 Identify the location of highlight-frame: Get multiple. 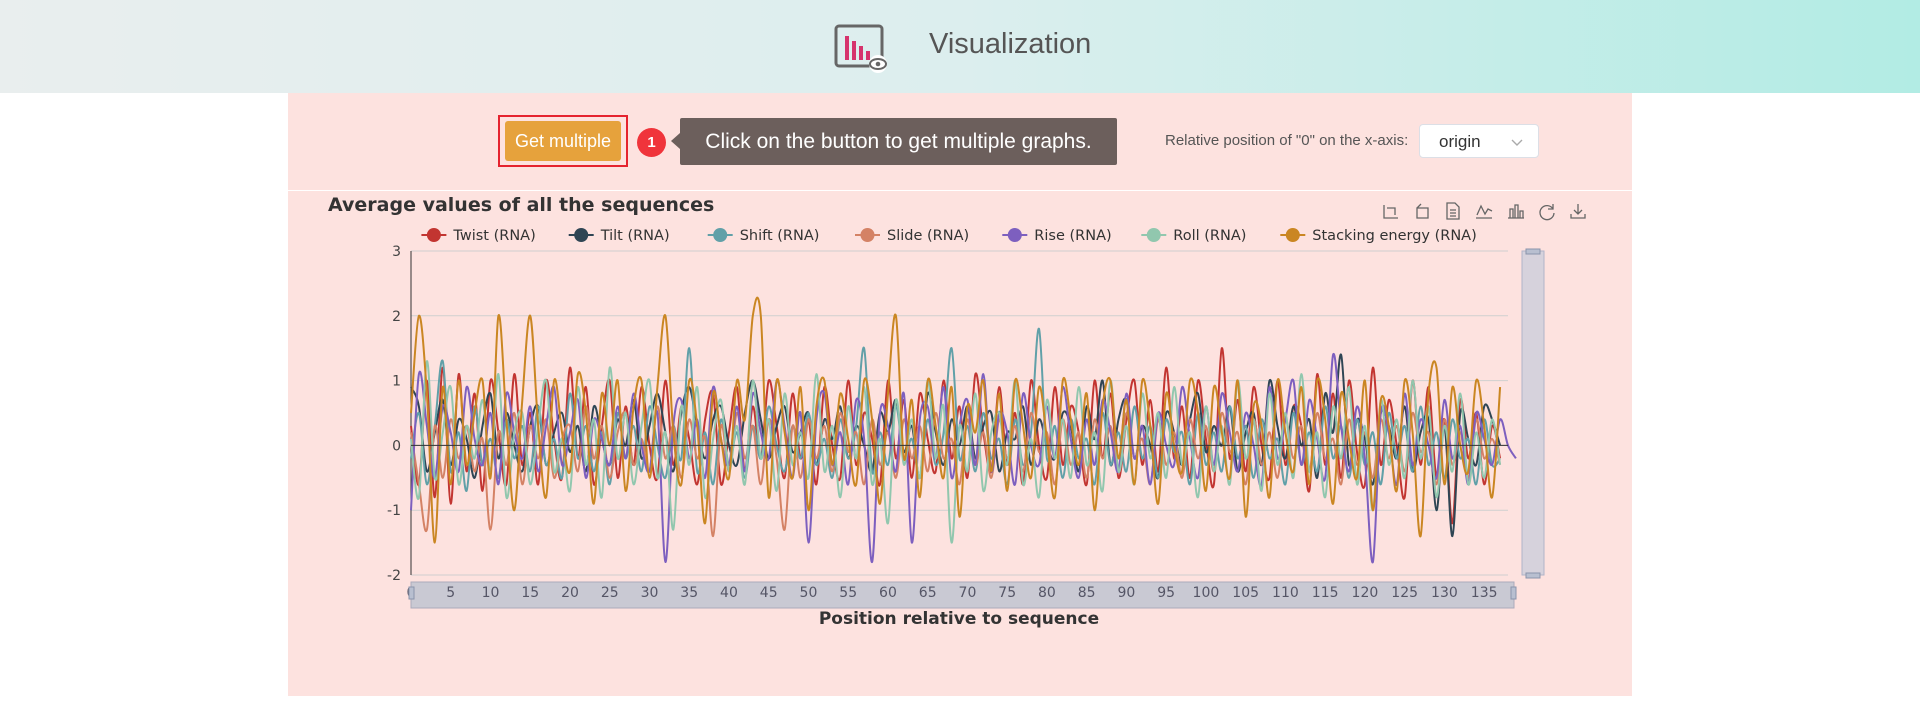
(563, 141).